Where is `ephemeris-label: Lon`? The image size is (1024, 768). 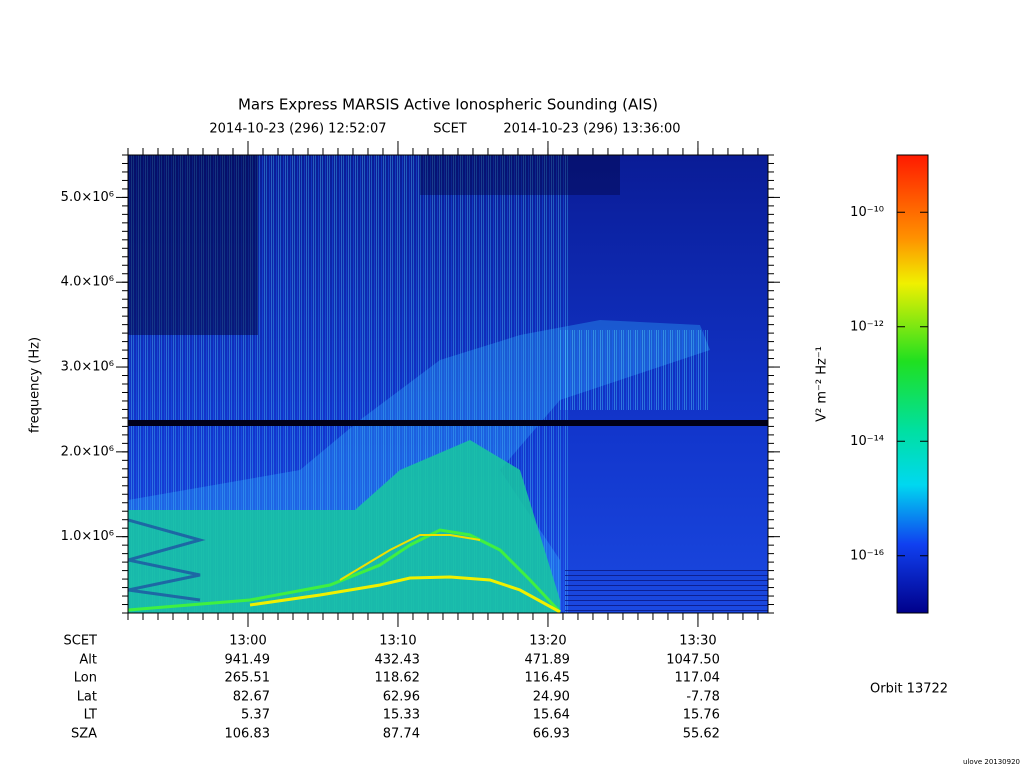 ephemeris-label: Lon is located at coordinates (85, 678).